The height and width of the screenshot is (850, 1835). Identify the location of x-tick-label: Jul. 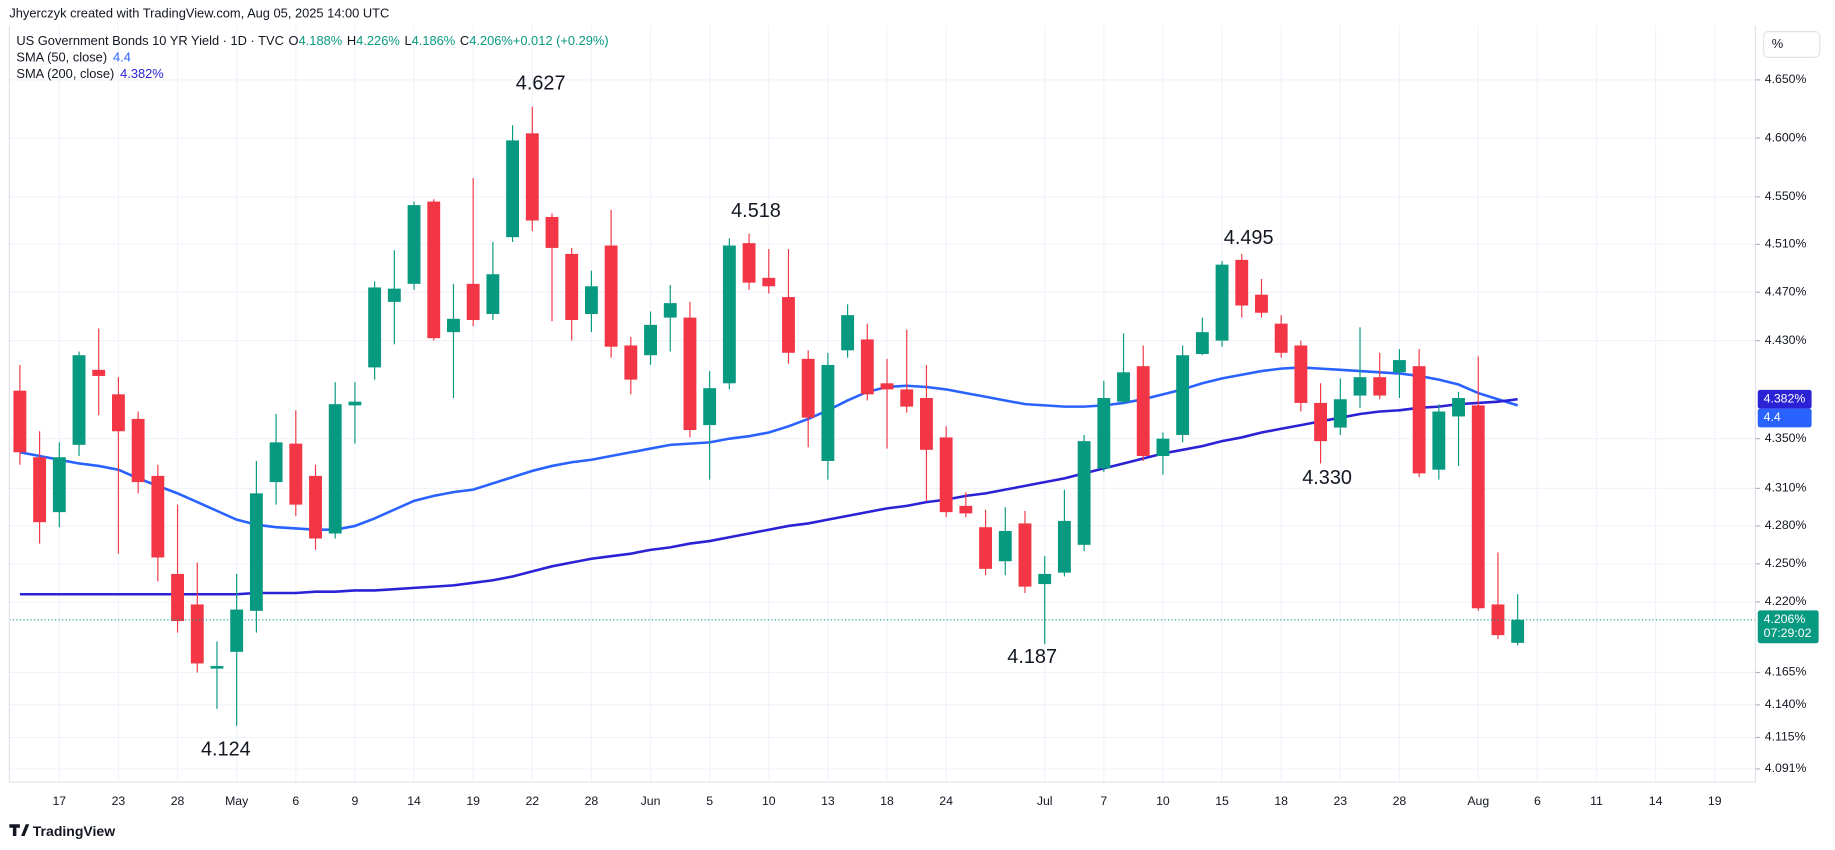
(1045, 801).